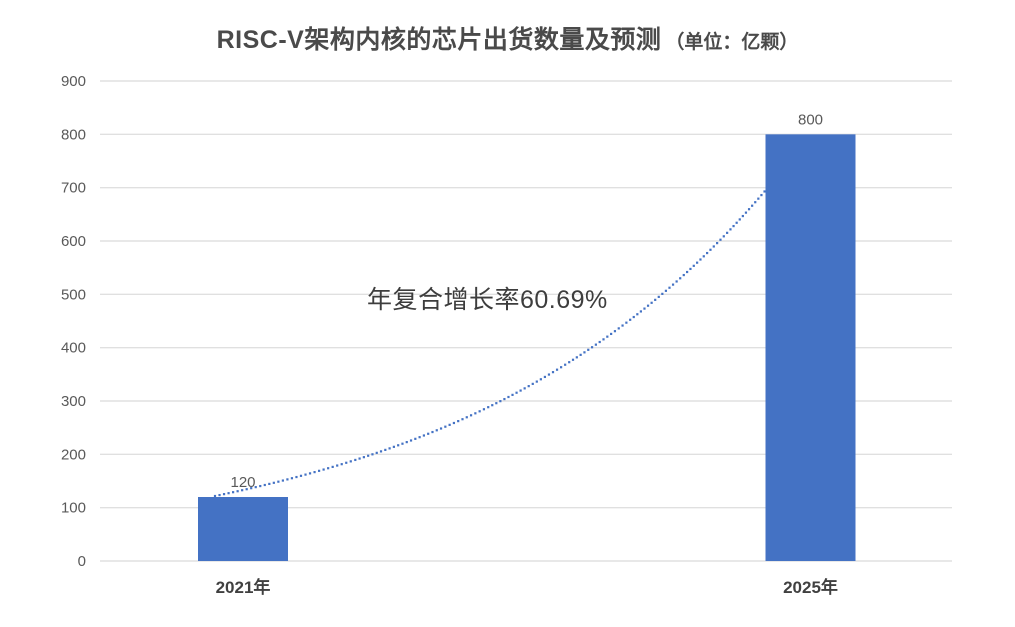 This screenshot has height=627, width=1015. I want to click on bar-2021年, so click(243, 529).